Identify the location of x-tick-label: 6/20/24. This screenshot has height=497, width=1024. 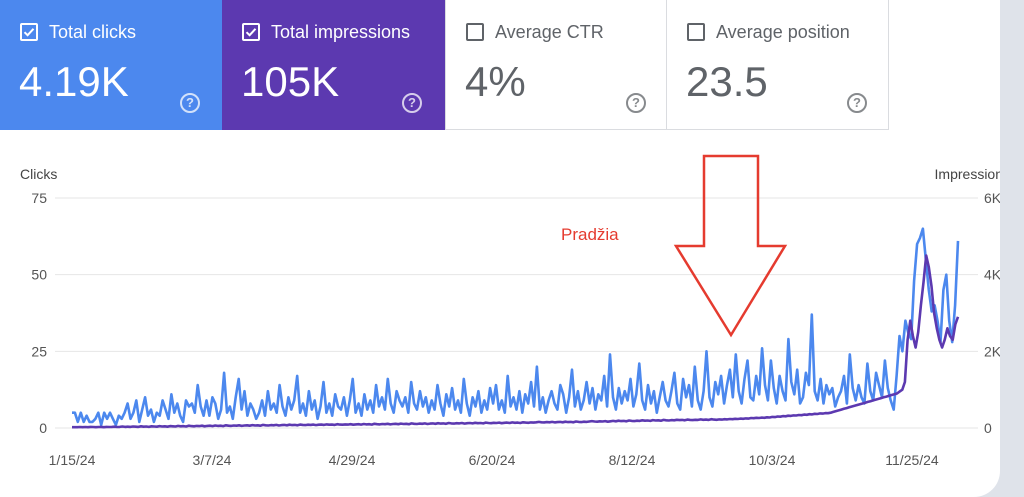
(492, 460).